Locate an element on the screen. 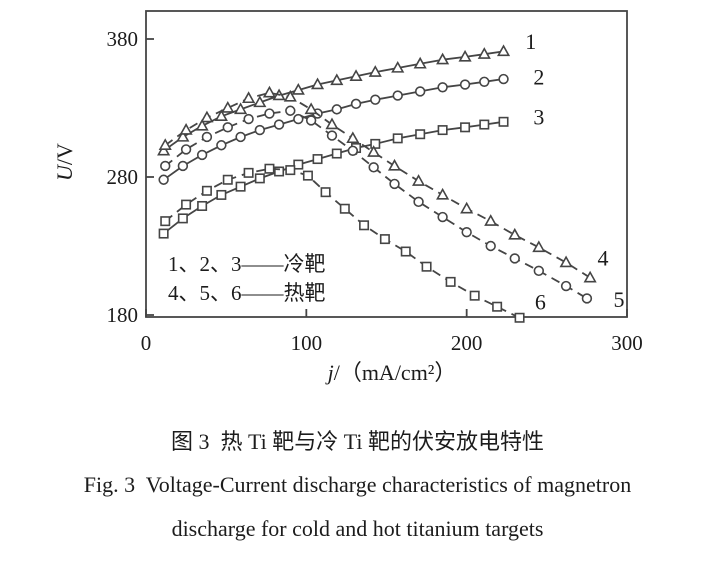  x-tick-label: 200 is located at coordinates (467, 343).